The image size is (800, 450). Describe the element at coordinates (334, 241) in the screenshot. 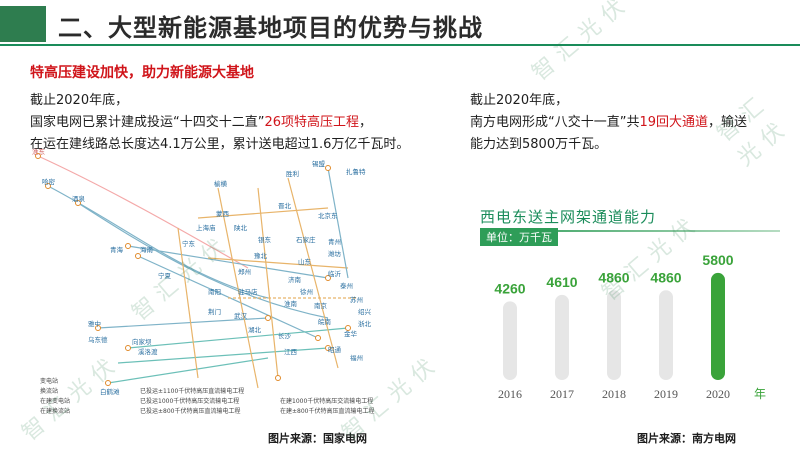

I see `map-label: 青州` at that location.